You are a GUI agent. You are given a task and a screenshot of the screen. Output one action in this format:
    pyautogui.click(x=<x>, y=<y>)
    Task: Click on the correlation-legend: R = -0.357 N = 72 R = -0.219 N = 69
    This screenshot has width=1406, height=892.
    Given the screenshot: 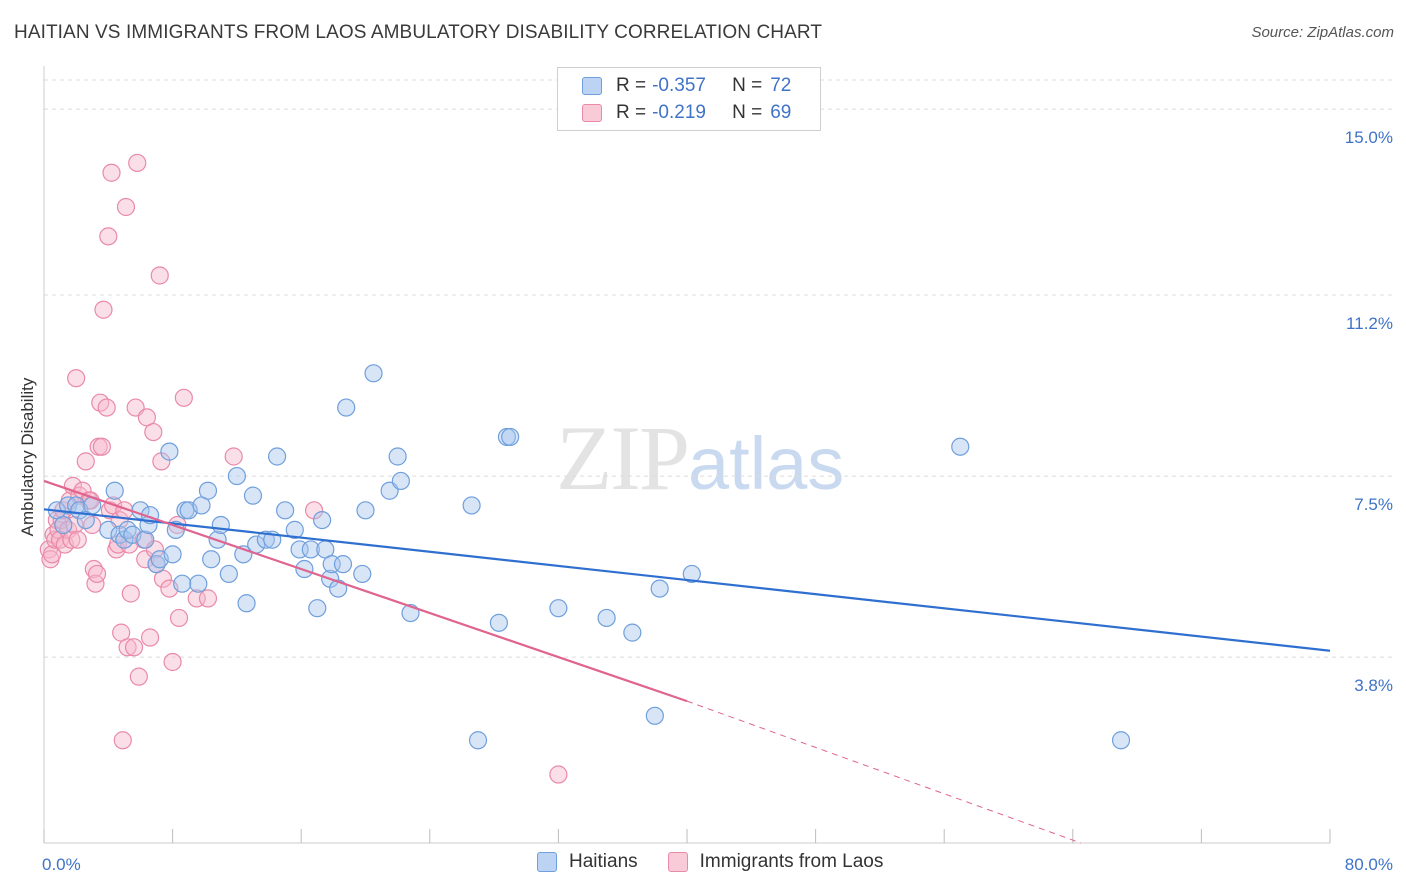 What is the action you would take?
    pyautogui.click(x=689, y=99)
    